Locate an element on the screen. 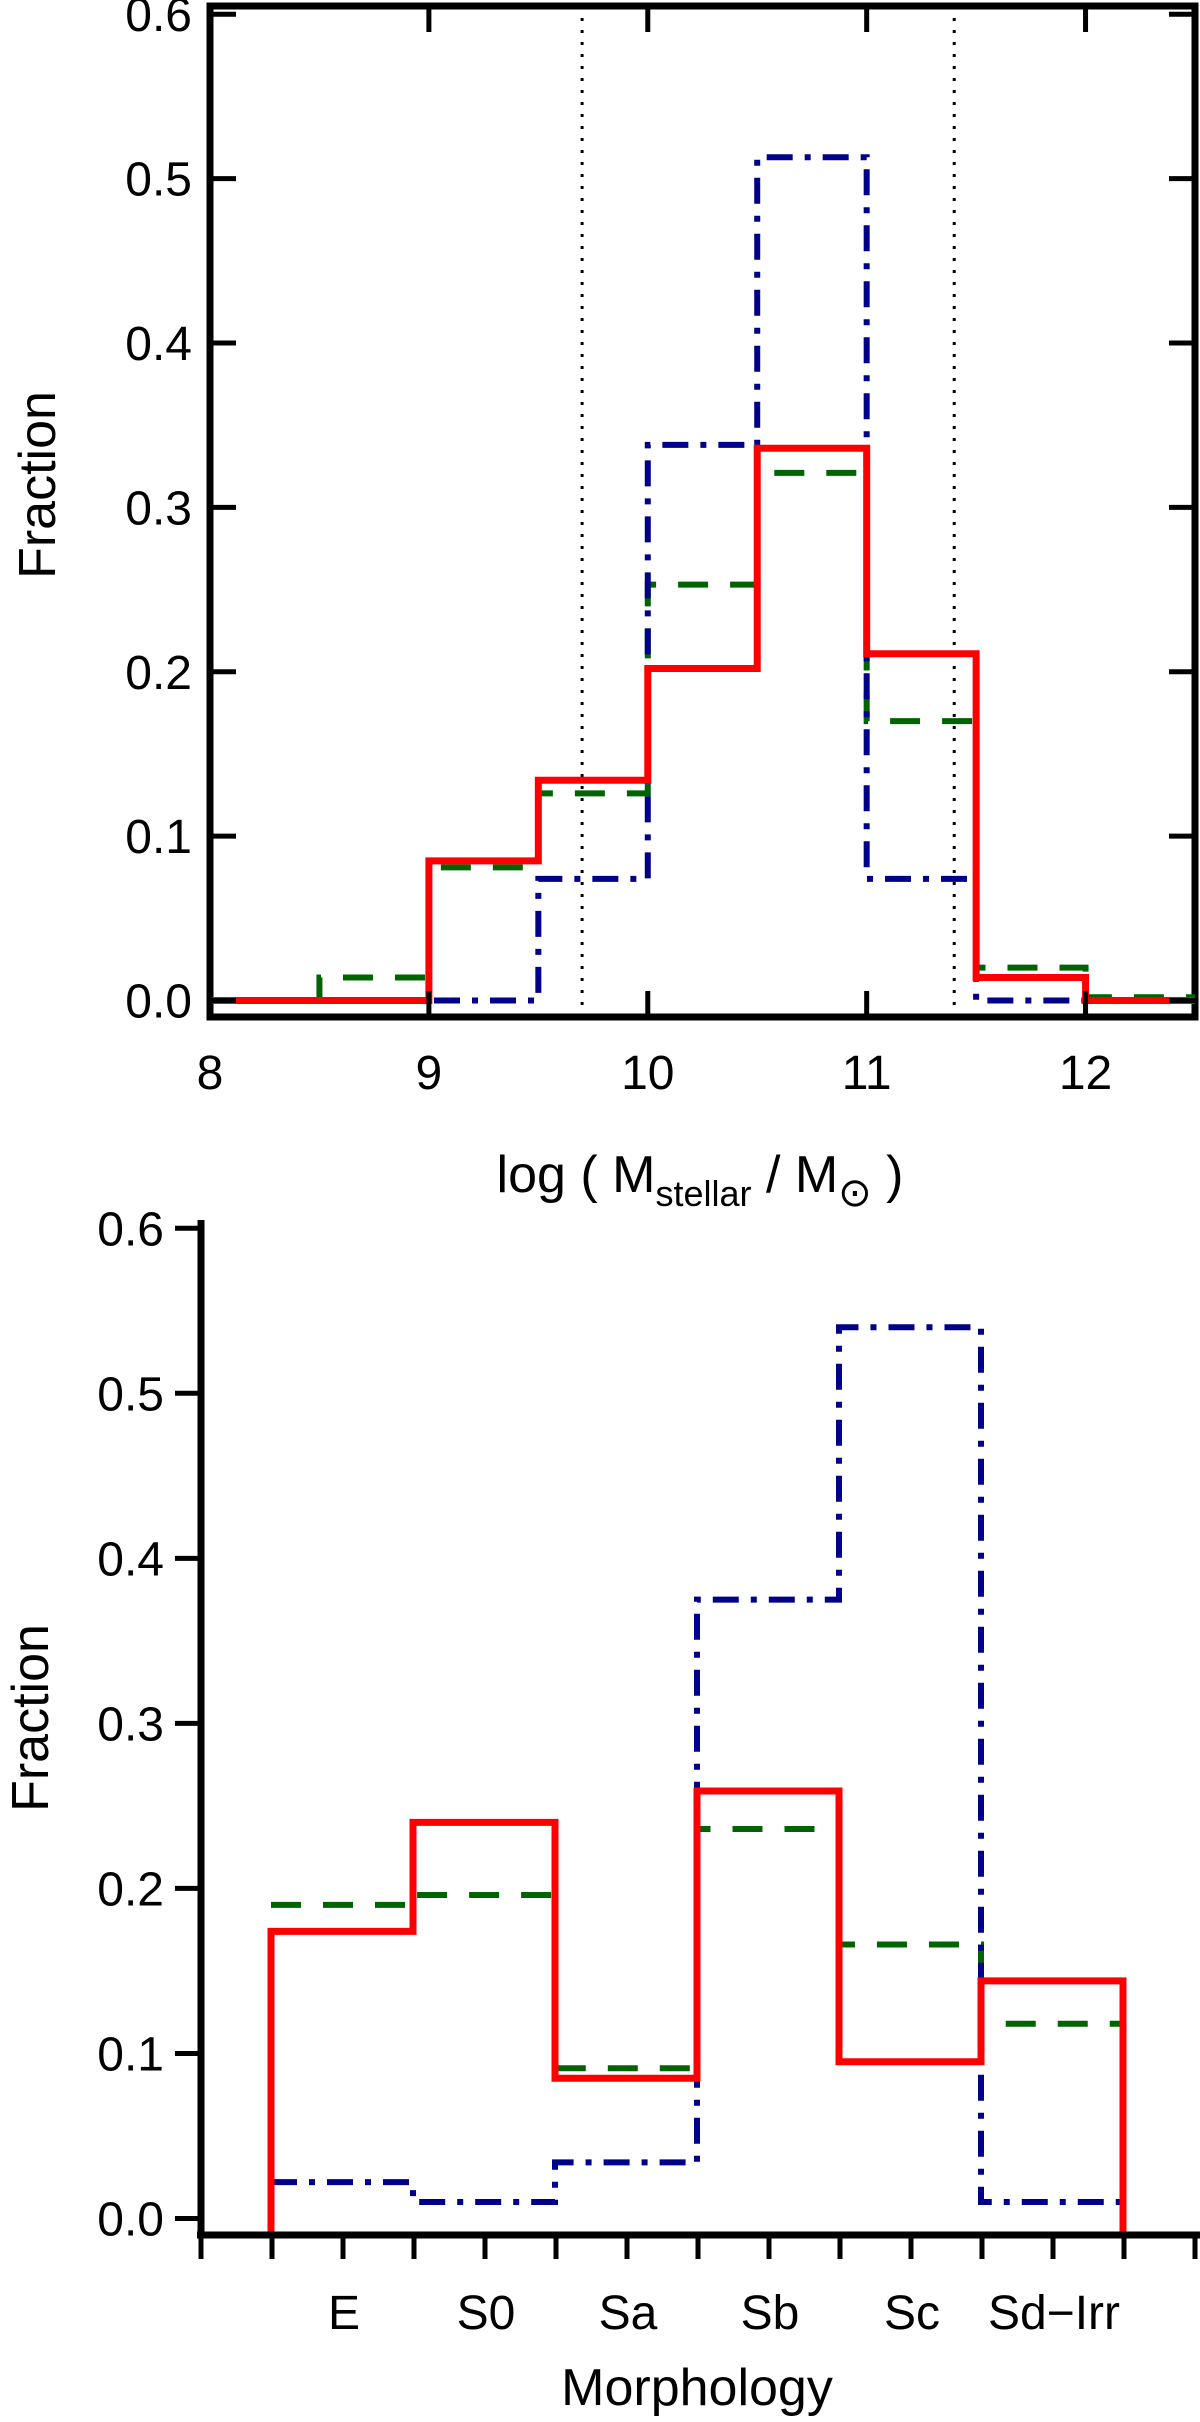 The width and height of the screenshot is (1200, 2422). mass-x-axis-title: log ( Mstellar / M⊙ ) is located at coordinates (700, 1180).